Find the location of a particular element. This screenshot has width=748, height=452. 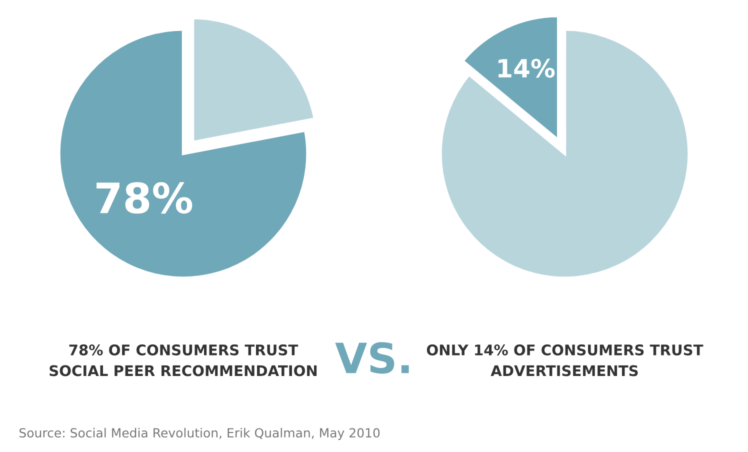

data-label: 78% is located at coordinates (144, 198).